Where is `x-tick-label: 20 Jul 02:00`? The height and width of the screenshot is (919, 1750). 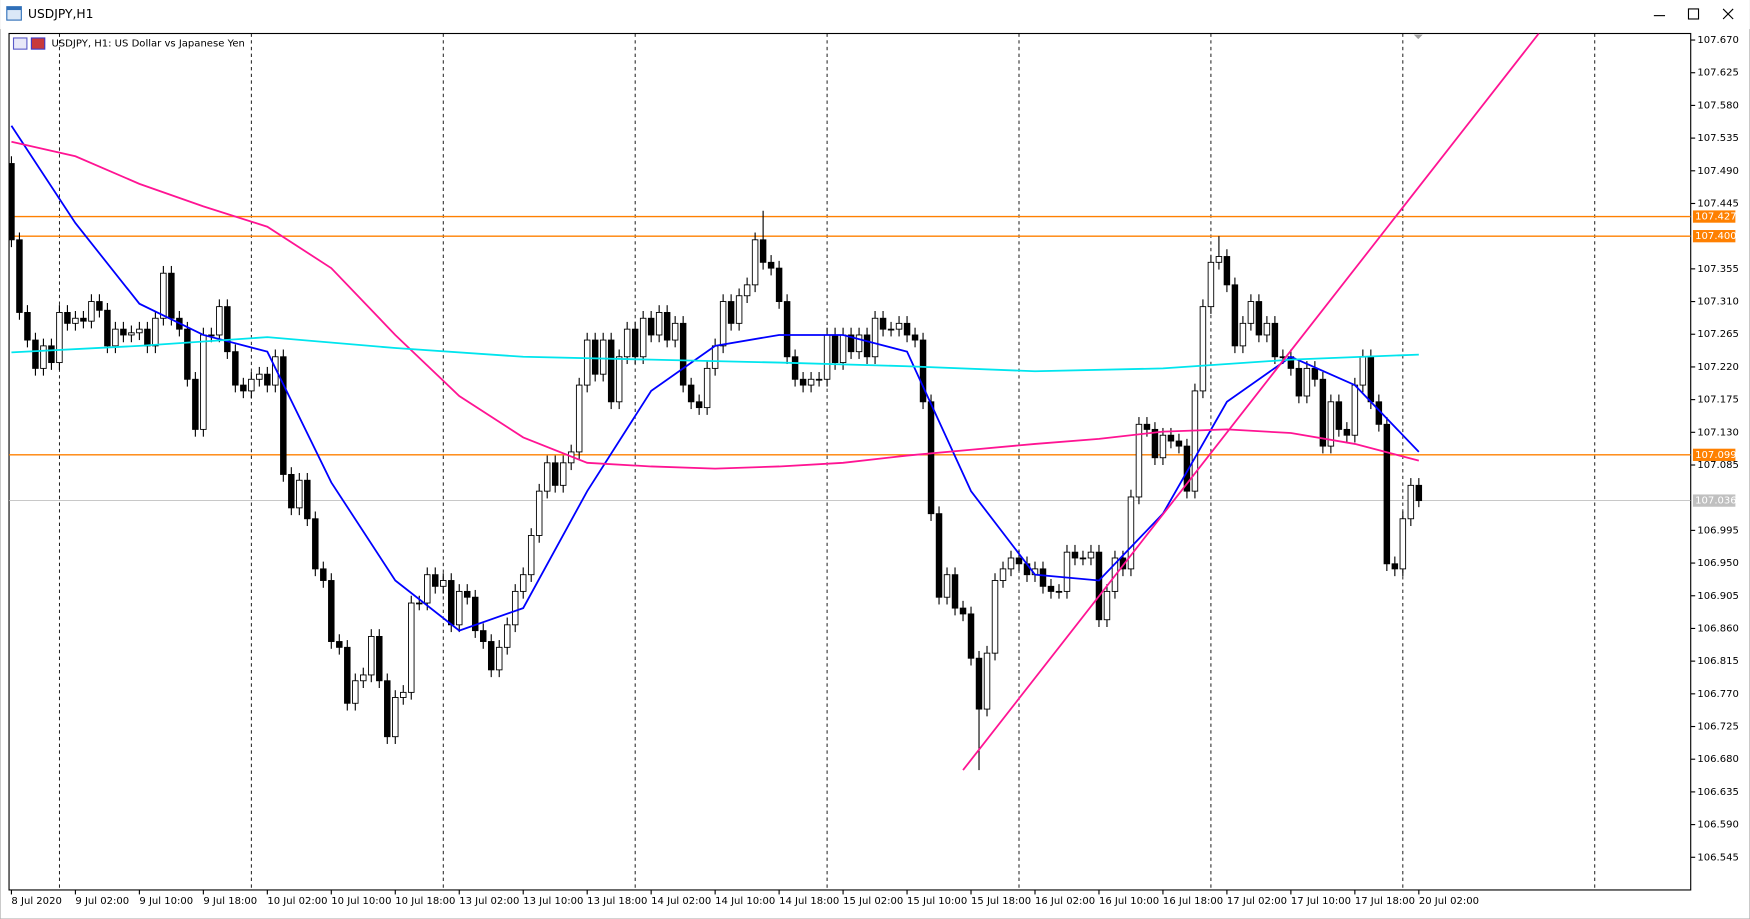 x-tick-label: 20 Jul 02:00 is located at coordinates (1449, 901).